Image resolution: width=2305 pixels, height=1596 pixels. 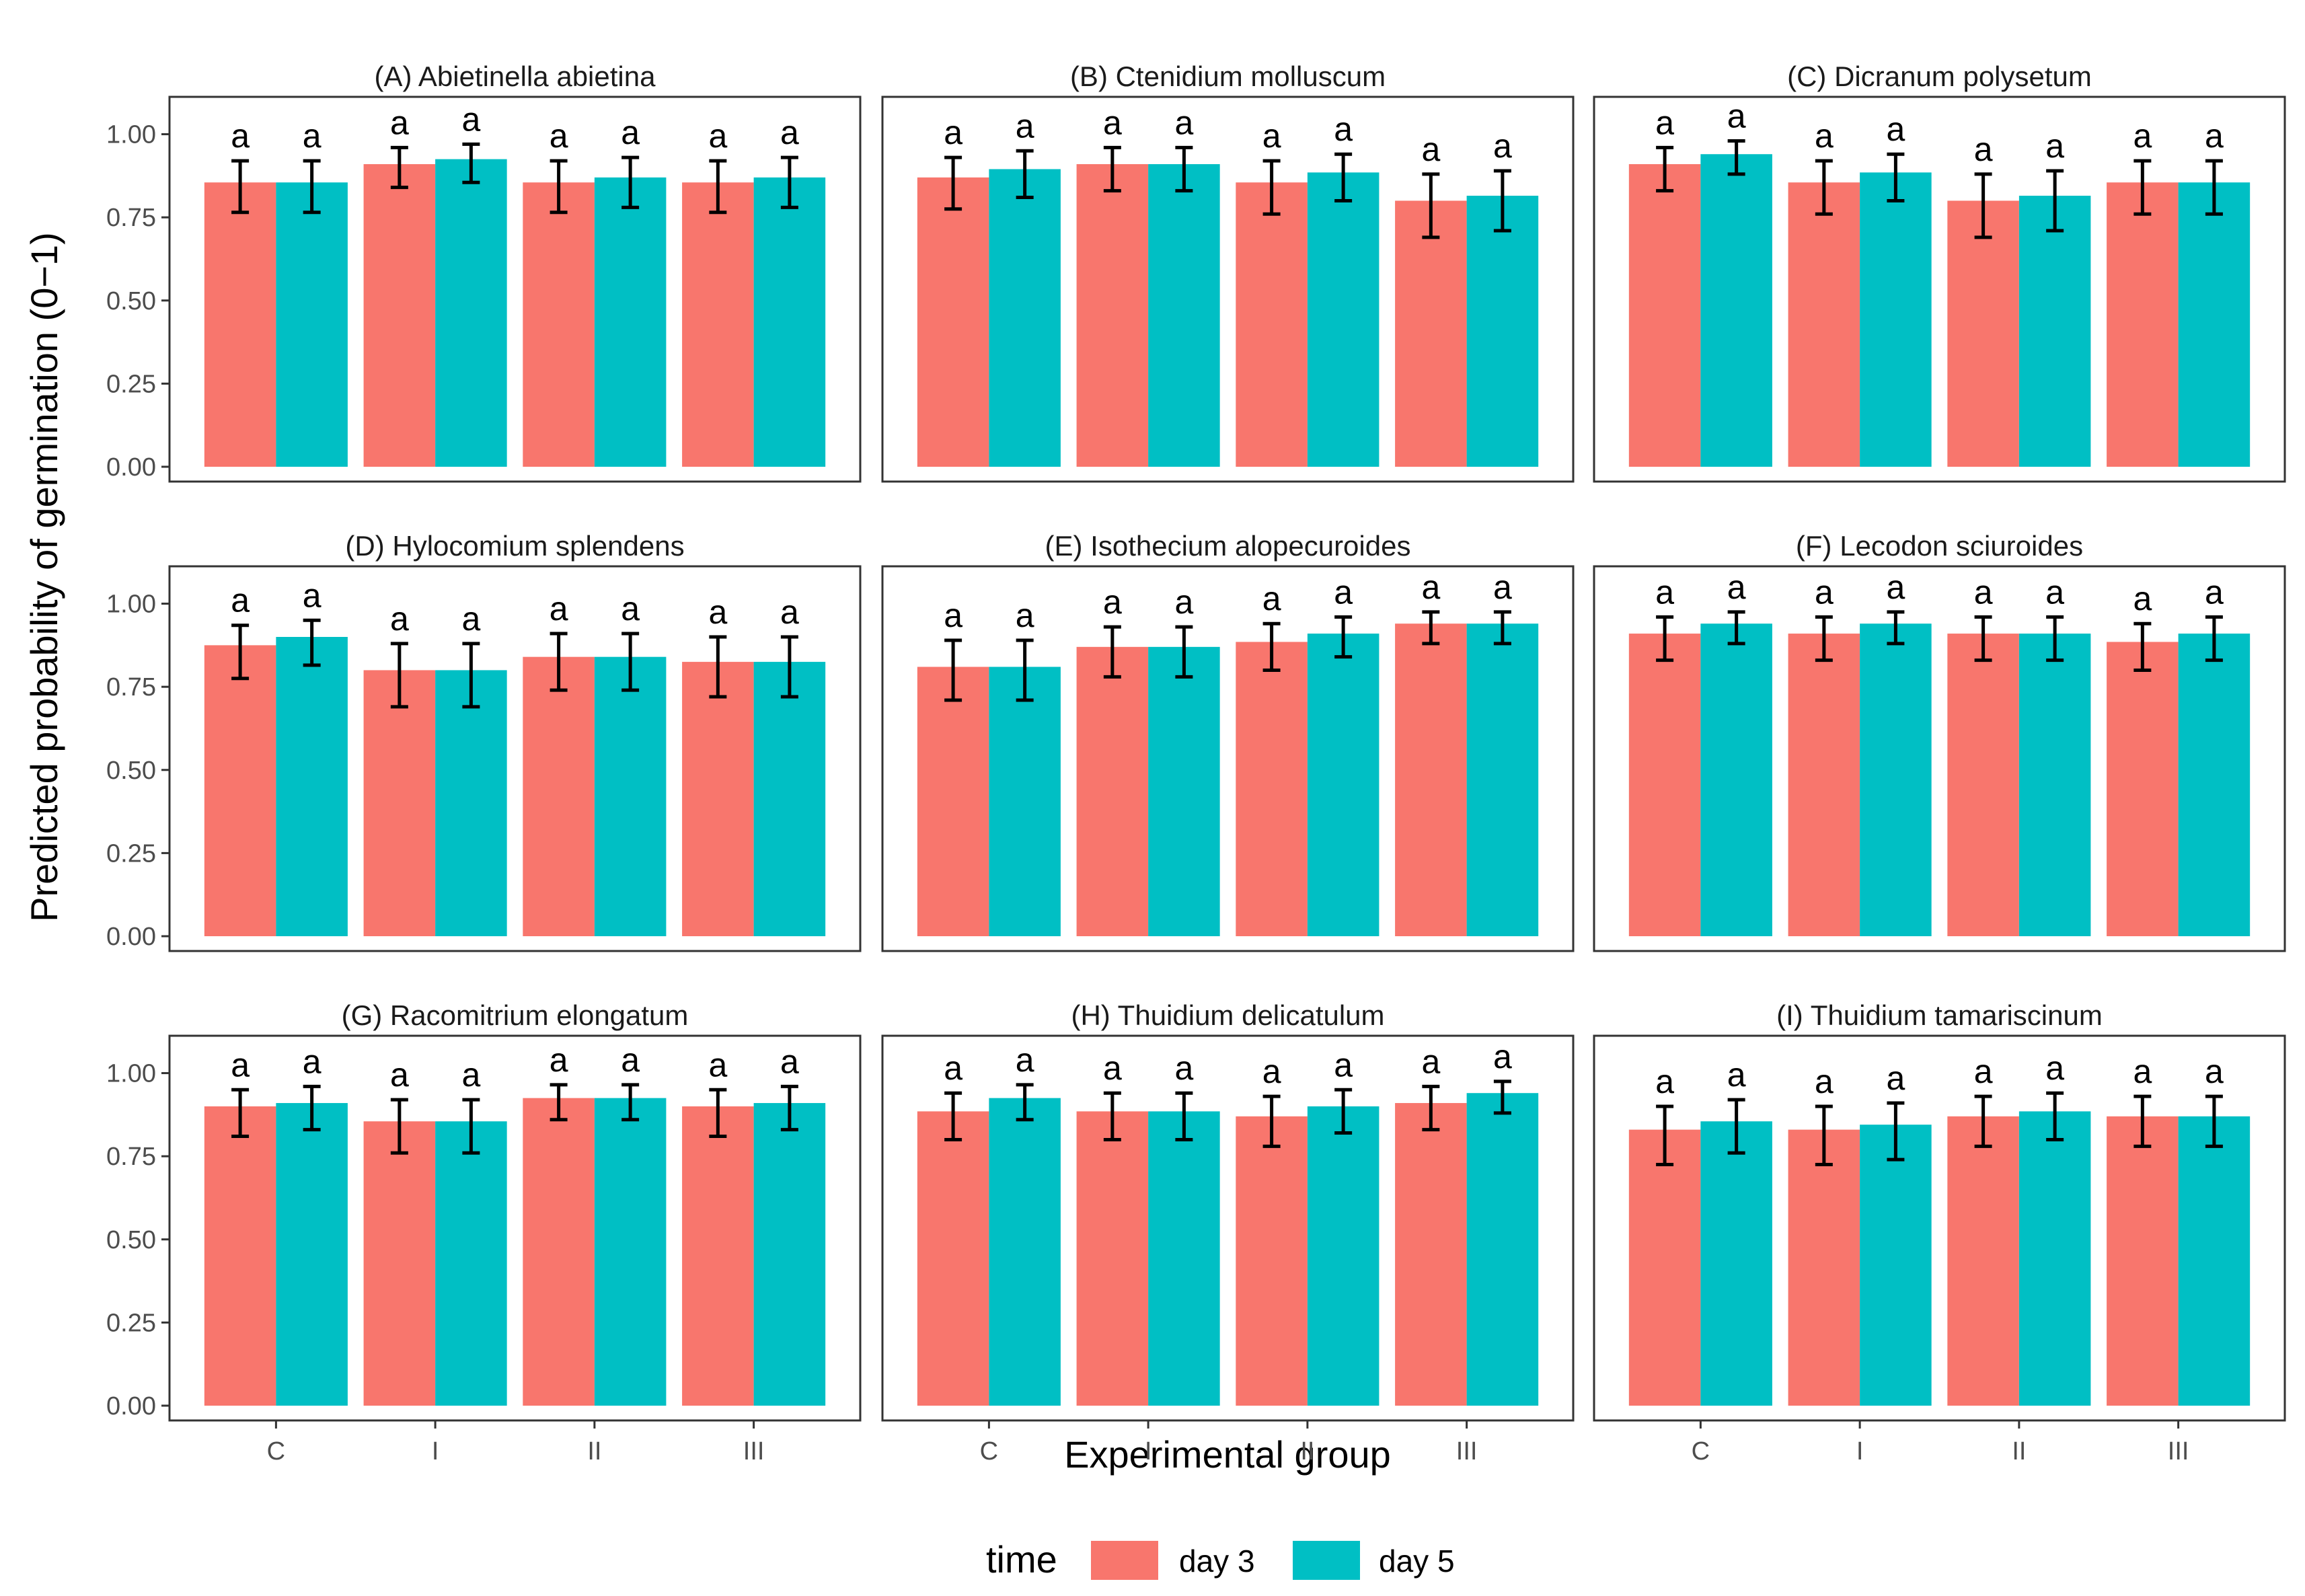 What do you see at coordinates (131, 687) in the screenshot?
I see `y-tick-label: 0.75` at bounding box center [131, 687].